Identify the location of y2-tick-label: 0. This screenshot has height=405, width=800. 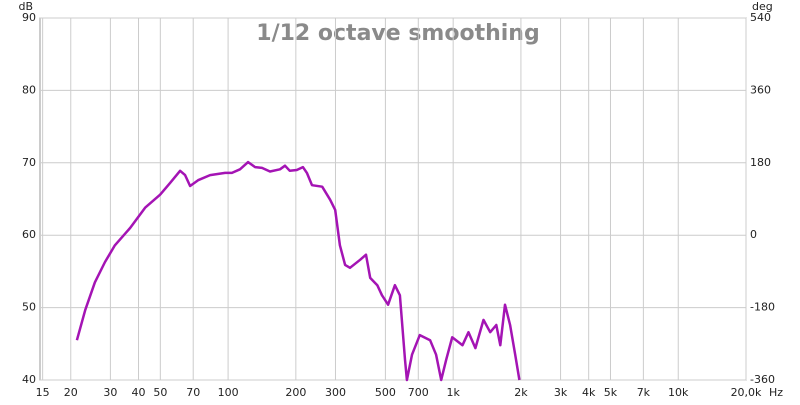
(753, 234).